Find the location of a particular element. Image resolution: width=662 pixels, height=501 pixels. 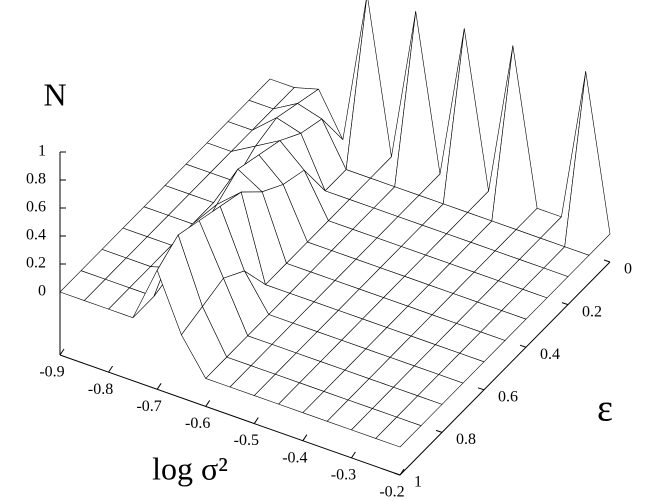

y-axis is located at coordinates (505, 368).